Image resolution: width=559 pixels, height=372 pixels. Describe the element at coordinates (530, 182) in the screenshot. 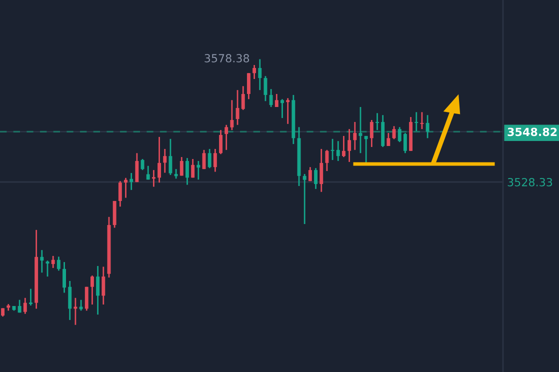

I see `y-tick-label: 3528.33` at that location.